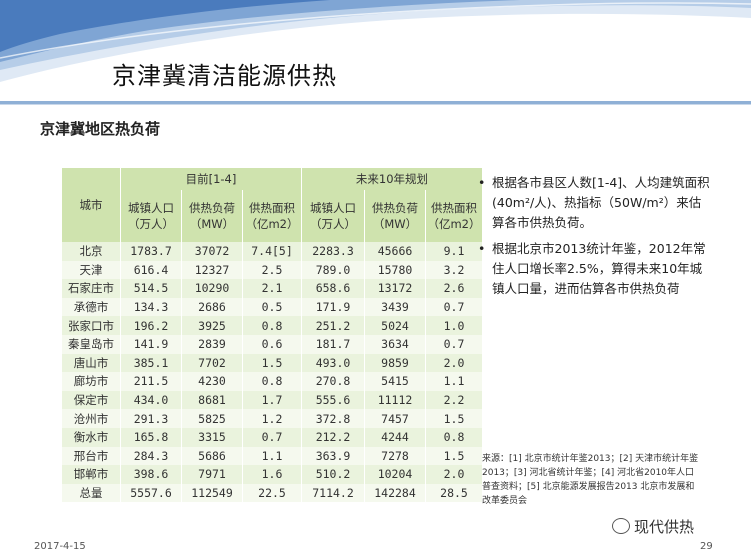 The height and width of the screenshot is (557, 751). What do you see at coordinates (212, 270) in the screenshot?
I see `cell-load: 12327` at bounding box center [212, 270].